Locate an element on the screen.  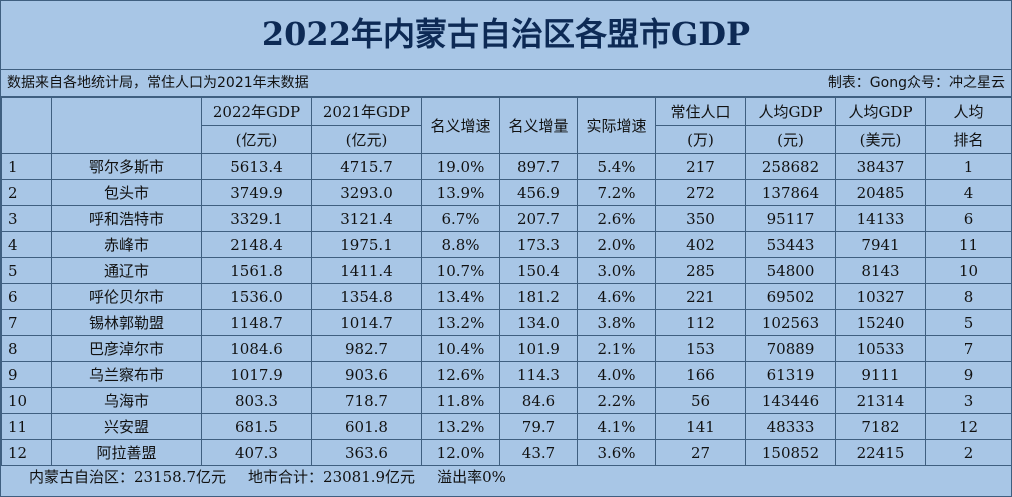
table-cell: 赤峰市 is located at coordinates (126, 244).